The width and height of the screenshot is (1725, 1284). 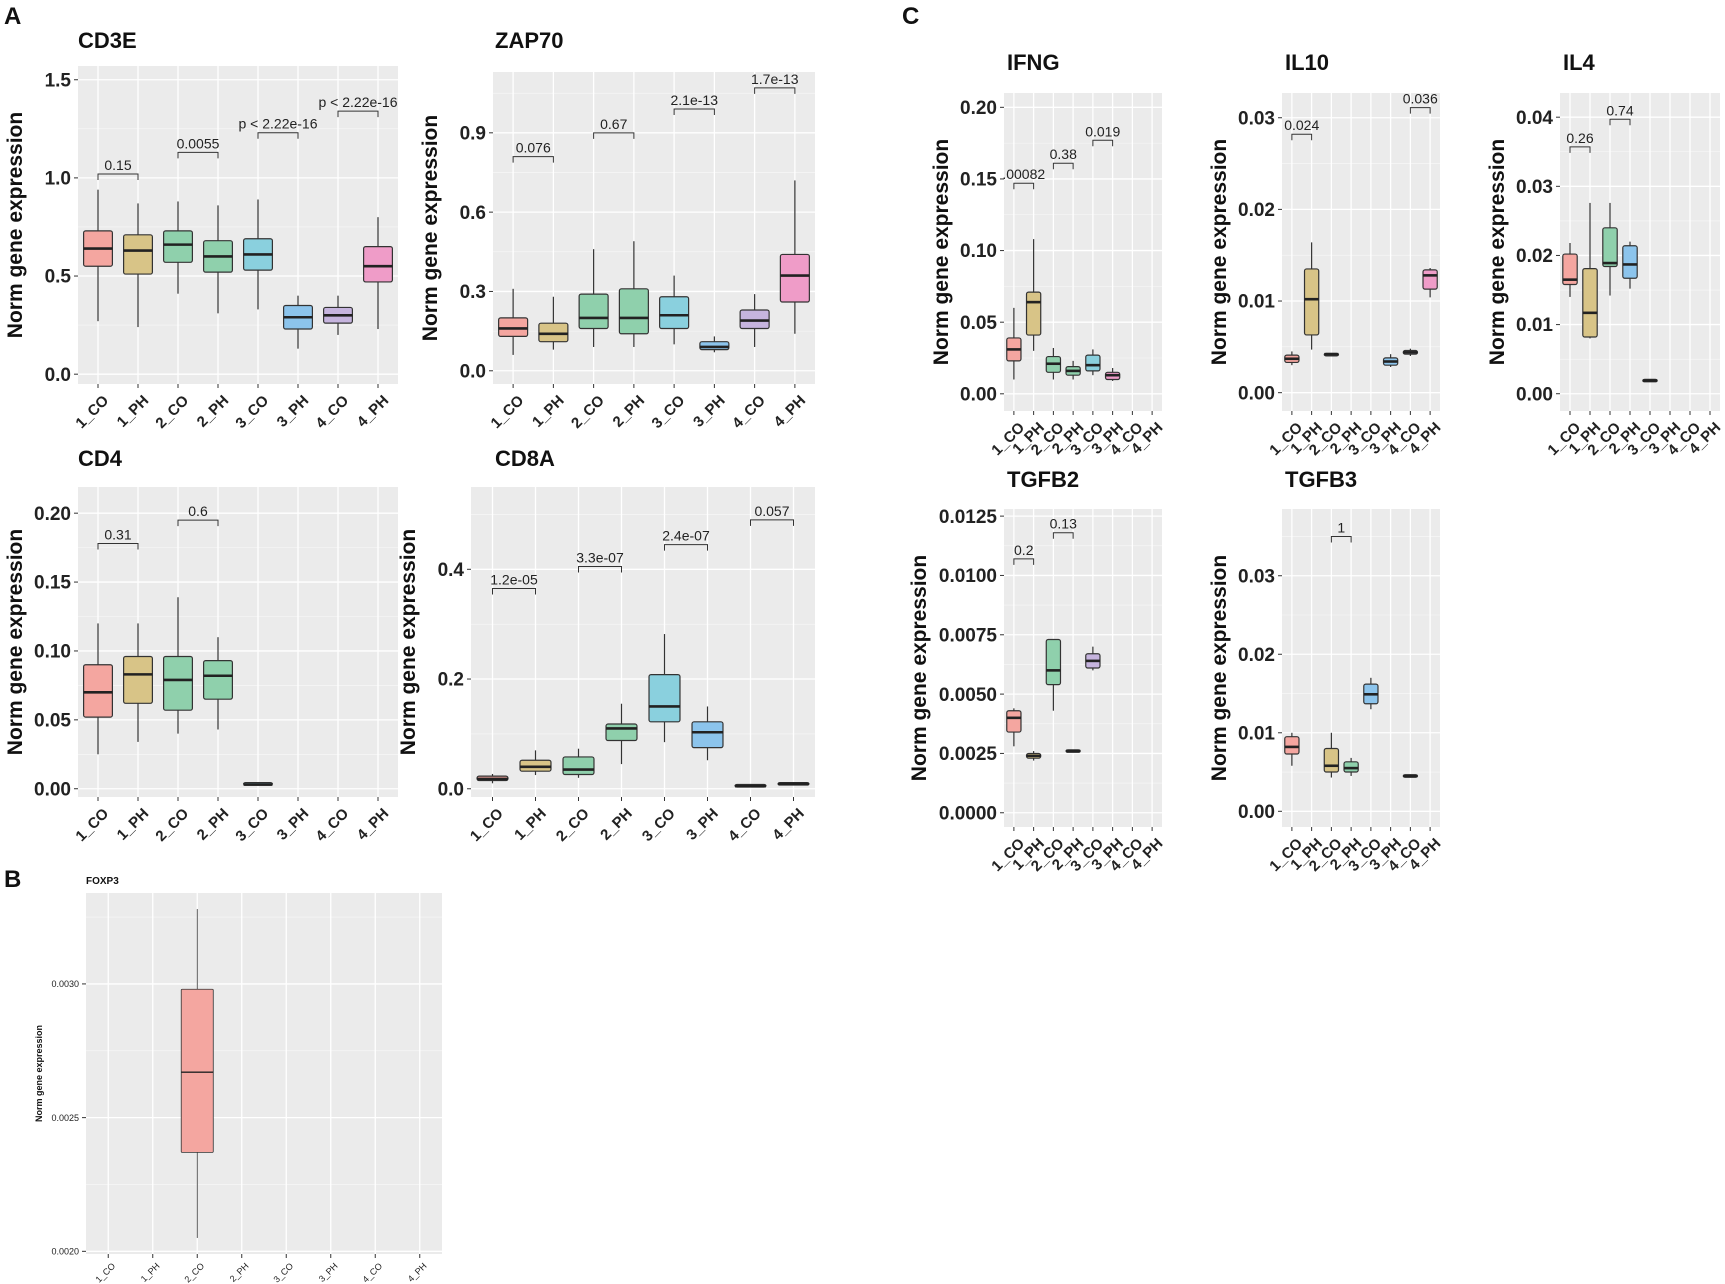 I want to click on p-value-label: 2.1e-13, so click(x=695, y=100).